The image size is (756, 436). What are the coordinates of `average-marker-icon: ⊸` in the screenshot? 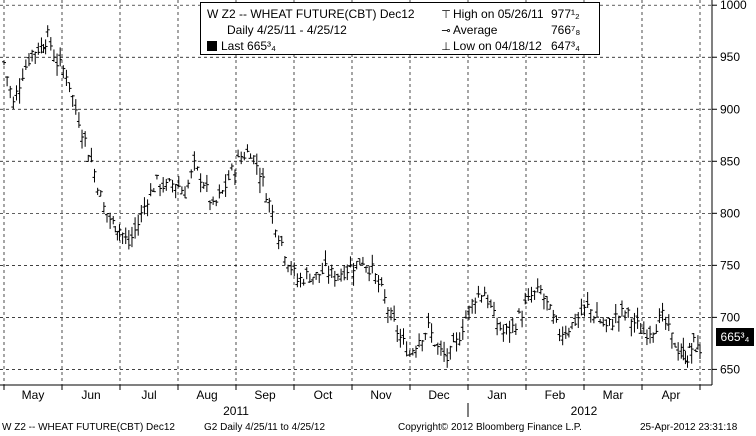 It's located at (446, 31).